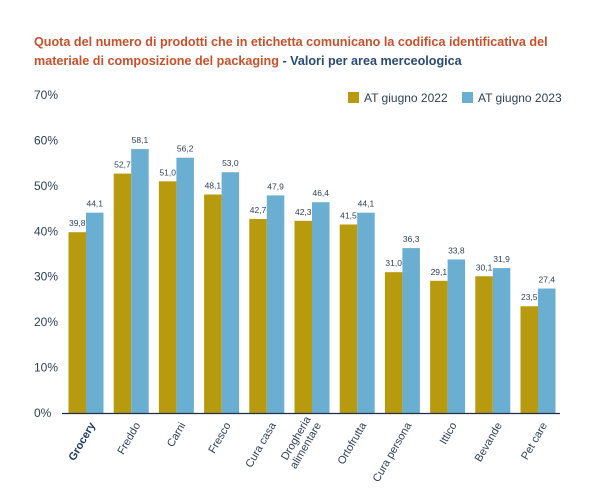 Image resolution: width=615 pixels, height=504 pixels. I want to click on value-label: 42,7, so click(258, 210).